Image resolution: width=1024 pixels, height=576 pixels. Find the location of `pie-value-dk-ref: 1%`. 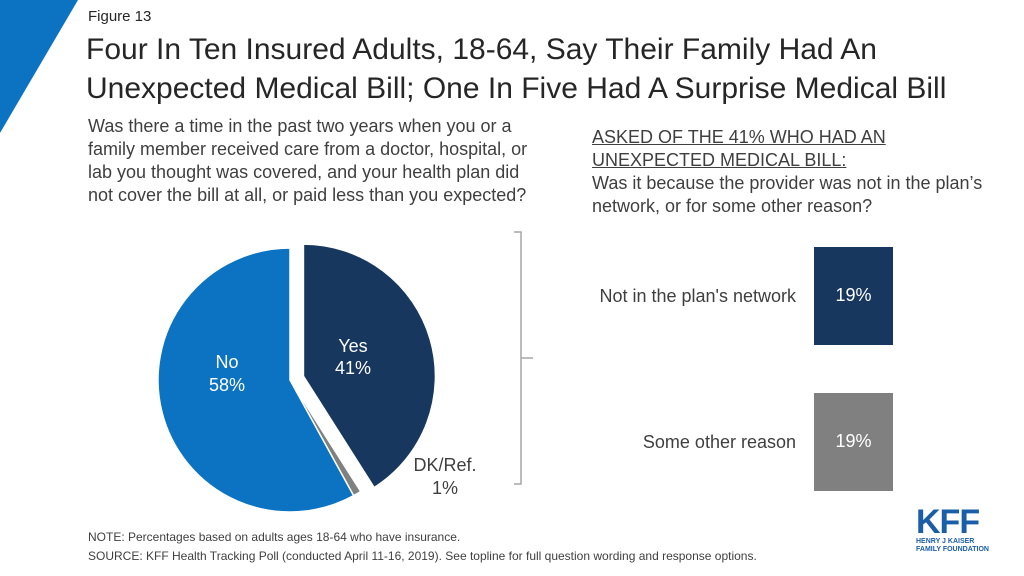

pie-value-dk-ref: 1% is located at coordinates (445, 488).